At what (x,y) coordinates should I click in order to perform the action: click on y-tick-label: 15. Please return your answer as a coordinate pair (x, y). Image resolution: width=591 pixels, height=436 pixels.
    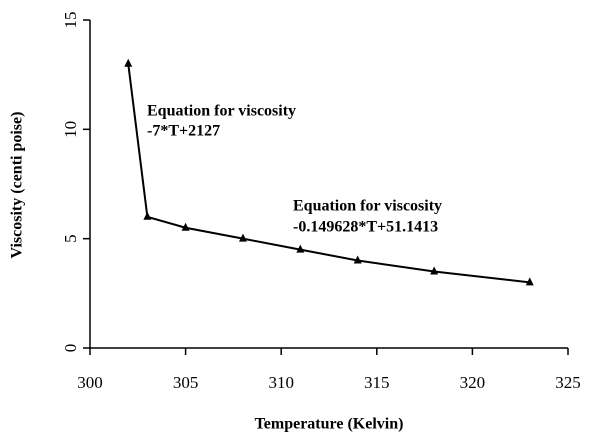
    Looking at the image, I should click on (70, 20).